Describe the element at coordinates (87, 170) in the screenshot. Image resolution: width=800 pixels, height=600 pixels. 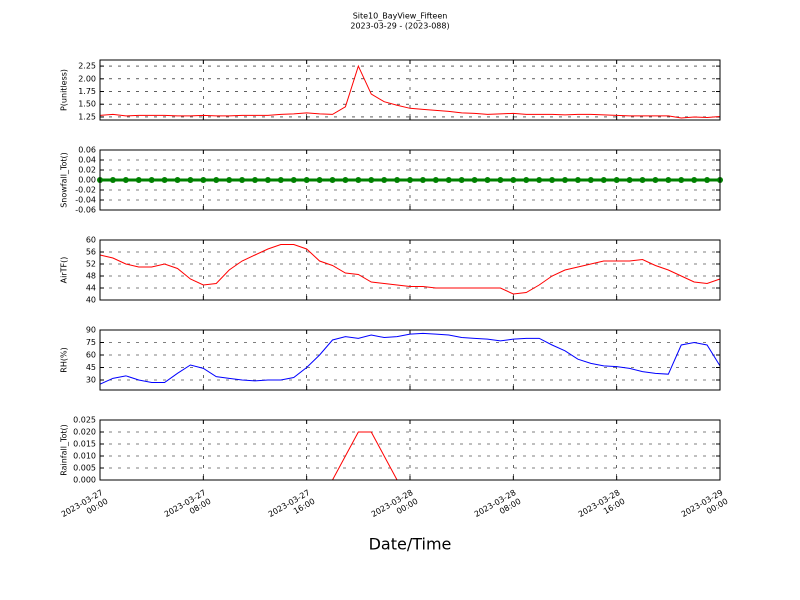
I see `y-tick-label: 0.02` at that location.